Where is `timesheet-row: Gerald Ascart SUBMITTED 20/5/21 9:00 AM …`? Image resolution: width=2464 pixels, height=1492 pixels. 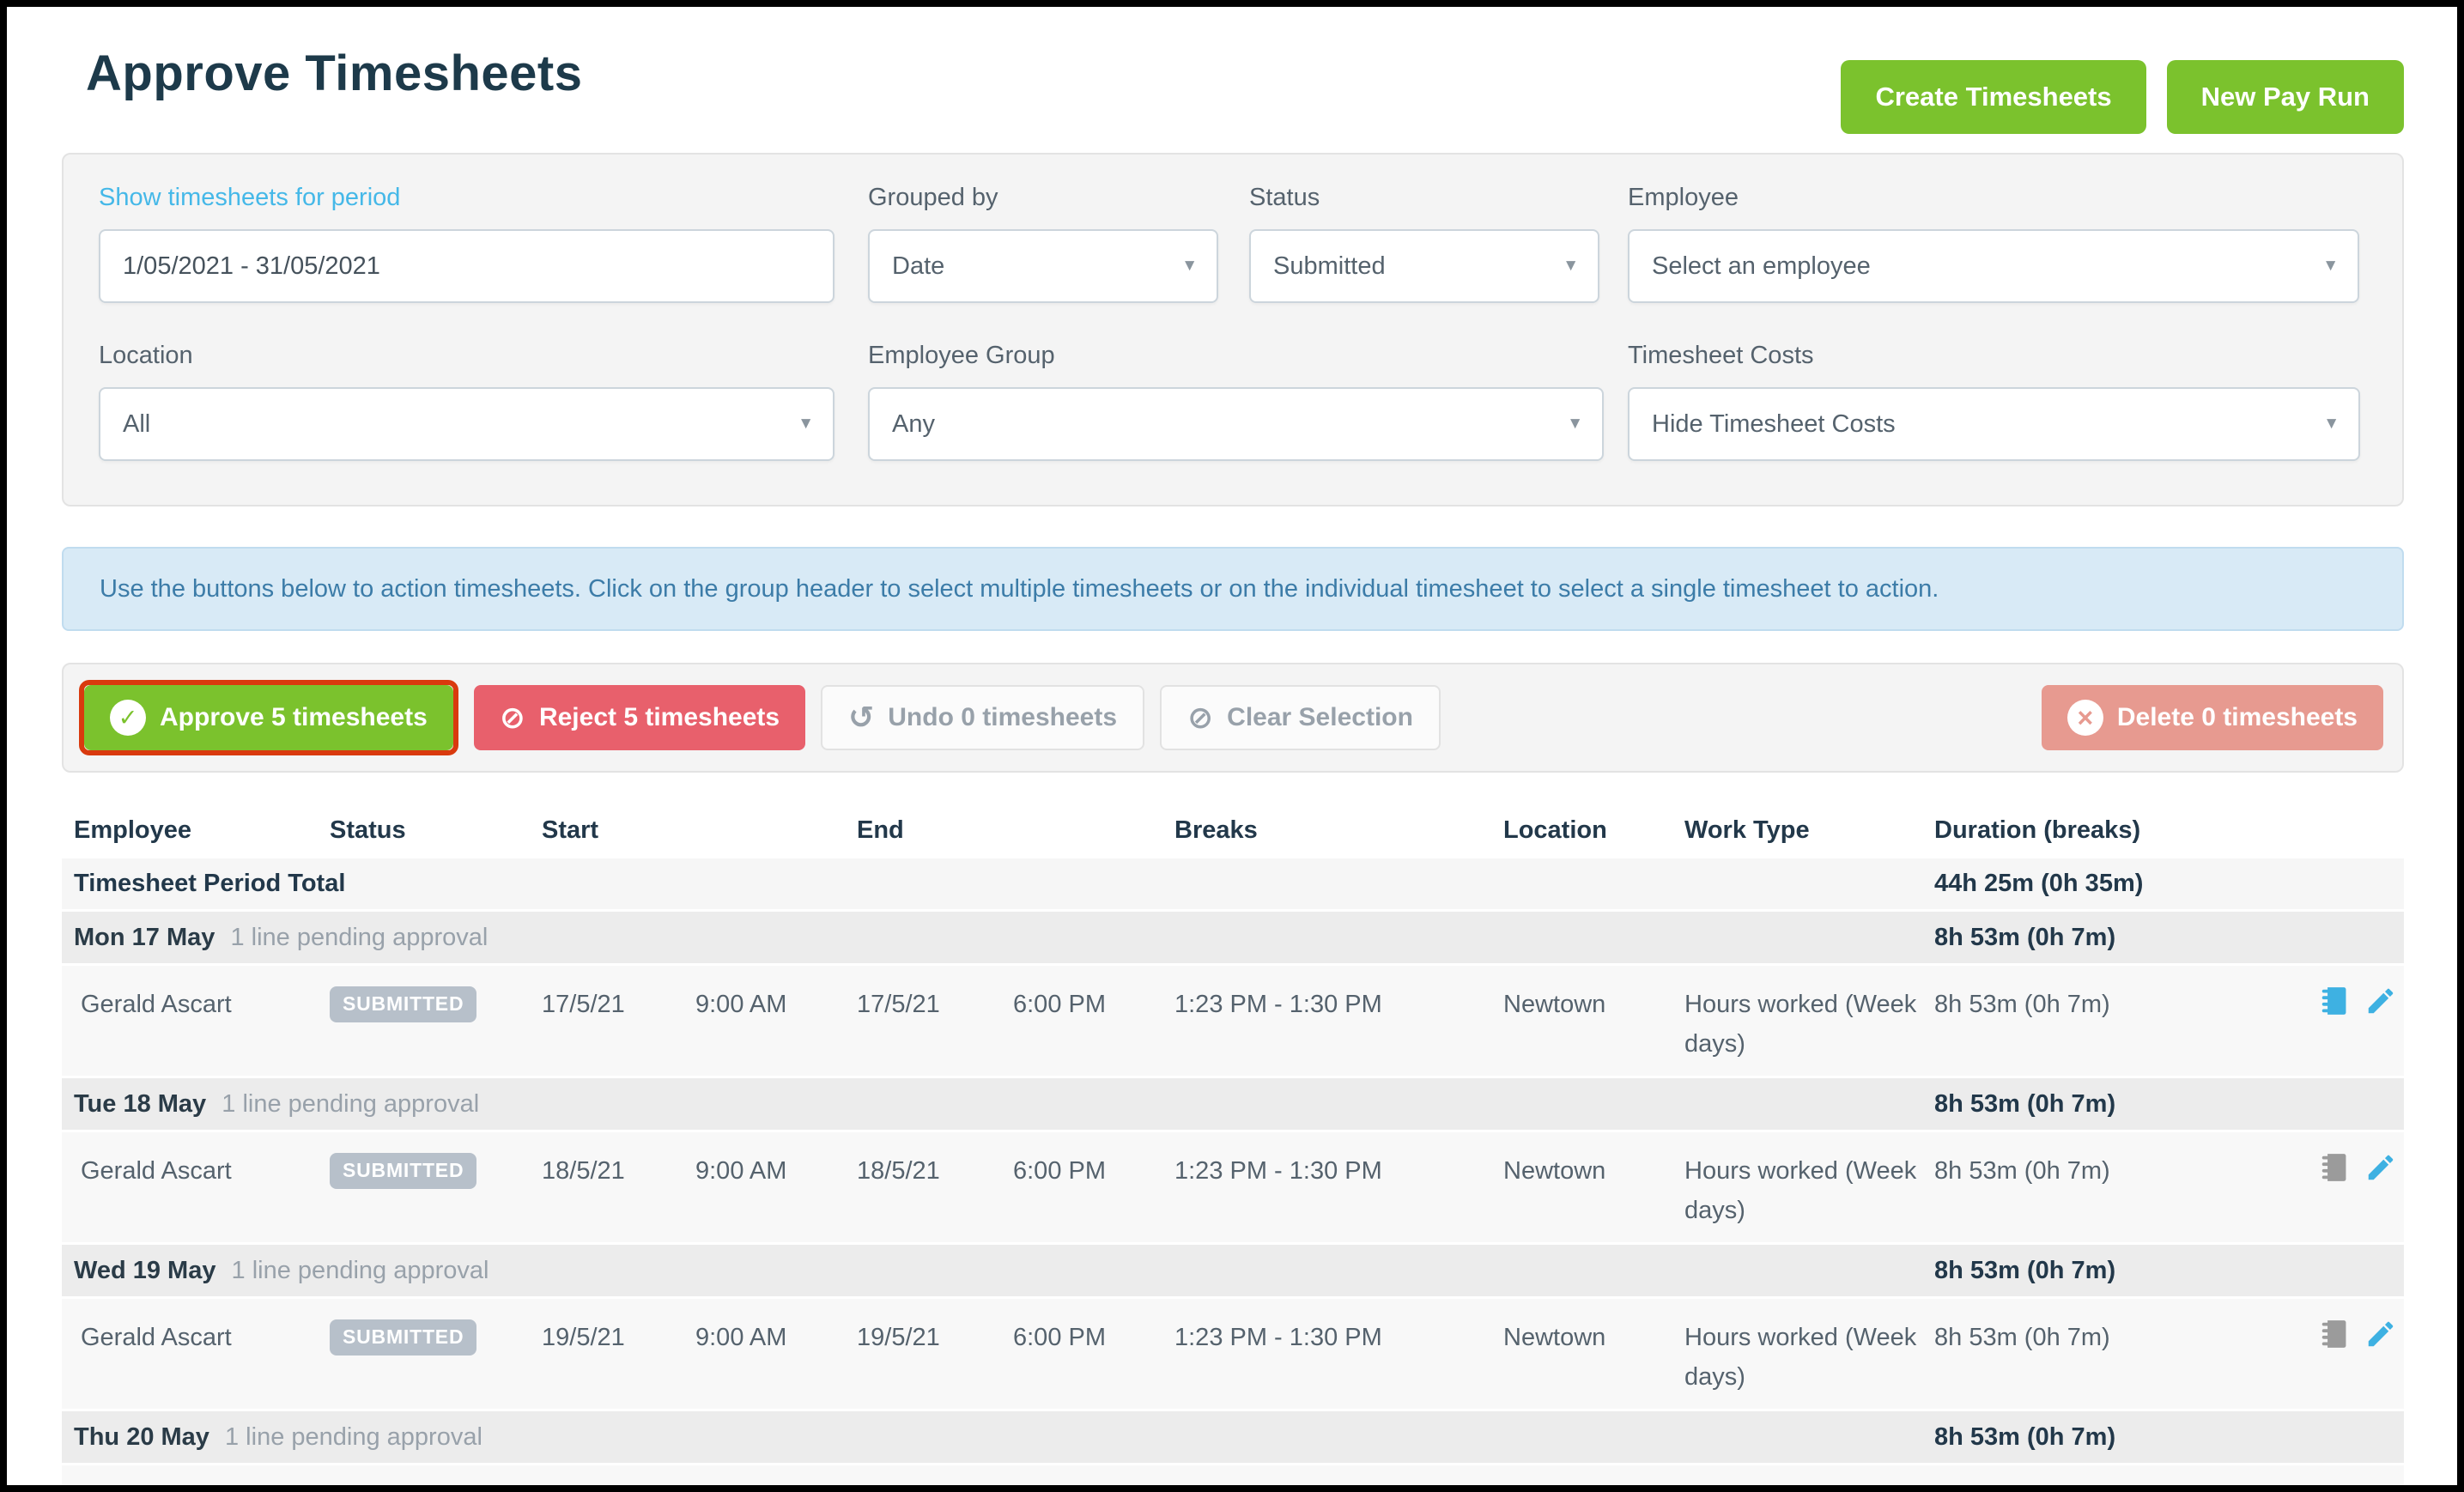 timesheet-row: Gerald Ascart SUBMITTED 20/5/21 9:00 AM … is located at coordinates (1233, 1475).